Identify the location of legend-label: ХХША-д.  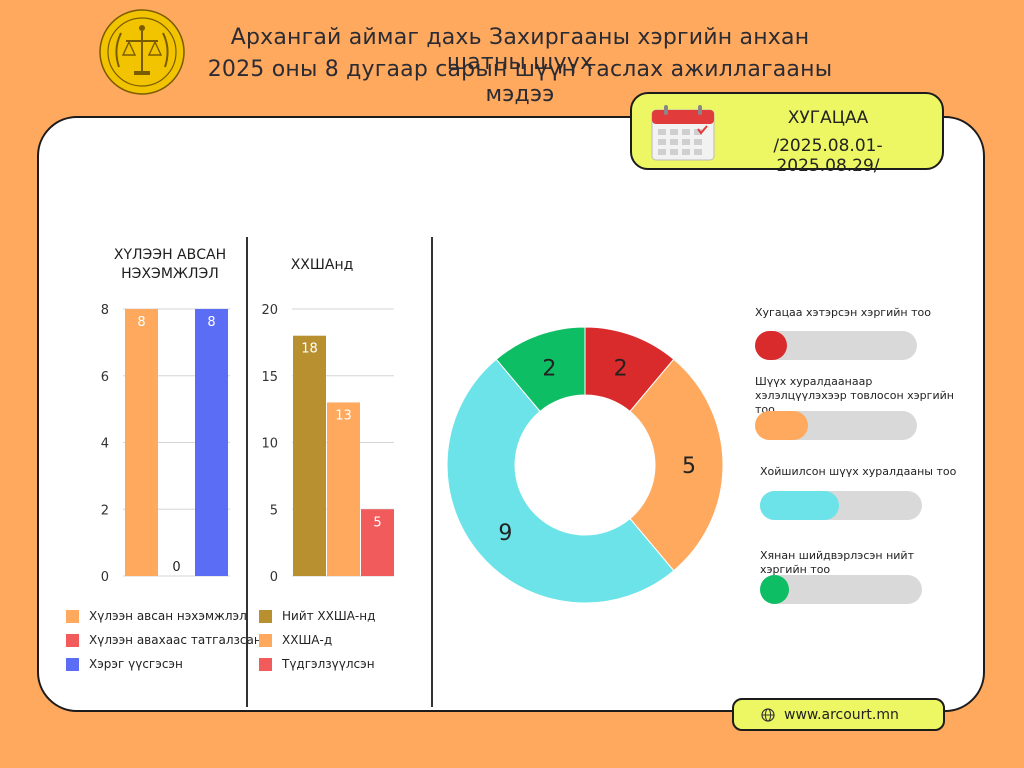
(307, 640).